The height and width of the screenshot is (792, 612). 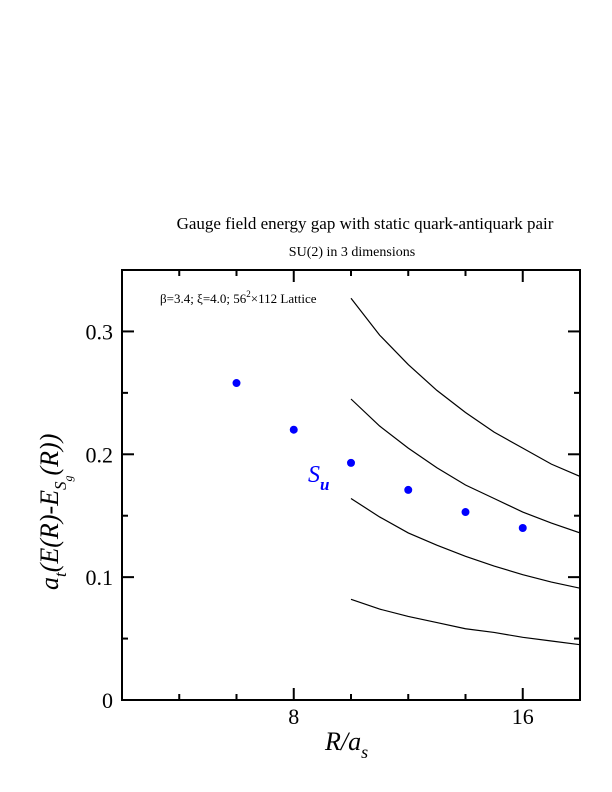 I want to click on annotation-text: ×112 Lattice, so click(x=284, y=298).